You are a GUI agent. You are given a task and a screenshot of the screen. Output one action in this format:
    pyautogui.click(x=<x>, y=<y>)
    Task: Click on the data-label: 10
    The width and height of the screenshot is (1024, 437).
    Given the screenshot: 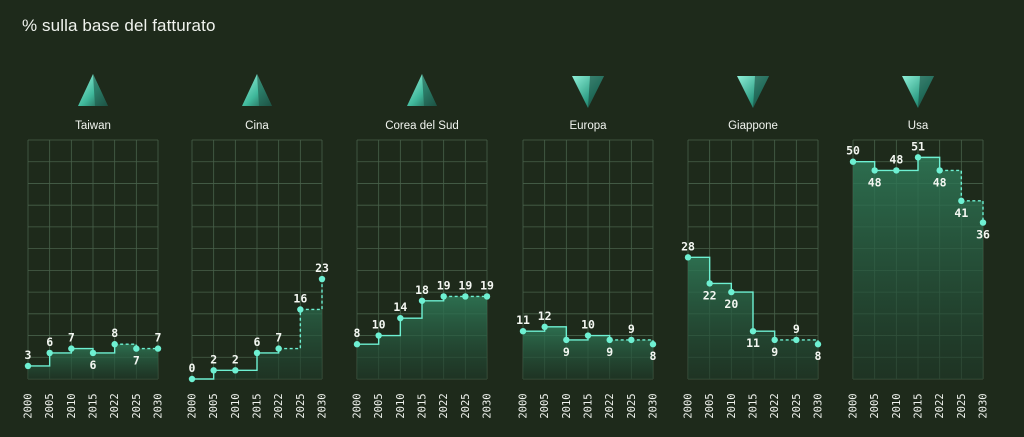 What is the action you would take?
    pyautogui.click(x=588, y=325)
    